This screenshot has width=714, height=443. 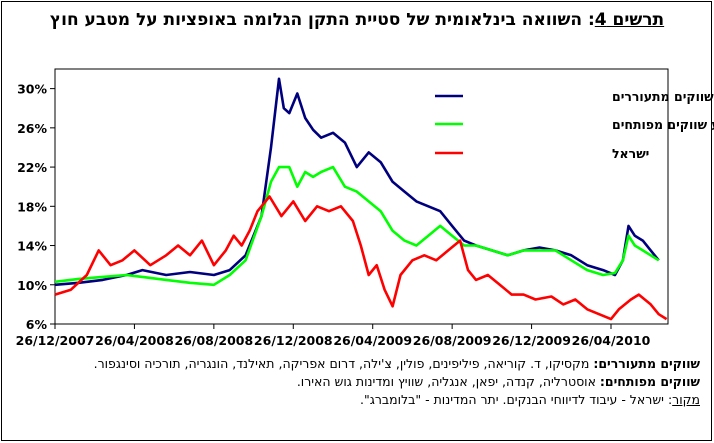 What do you see at coordinates (649, 381) in the screenshot?
I see `note-developed-label: שווקים מפותחים:` at bounding box center [649, 381].